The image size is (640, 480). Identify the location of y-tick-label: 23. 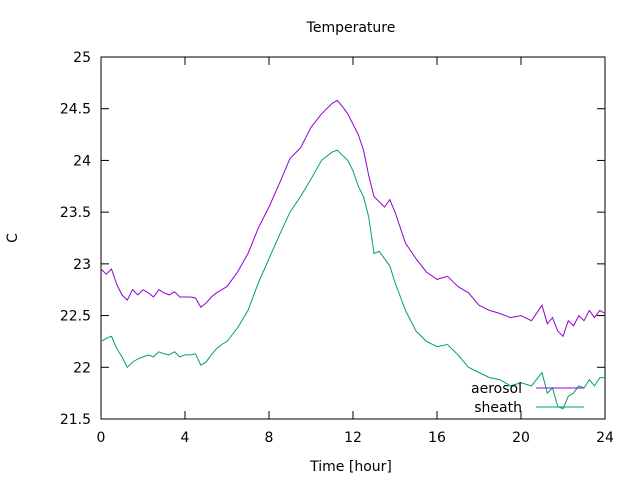
(82, 265).